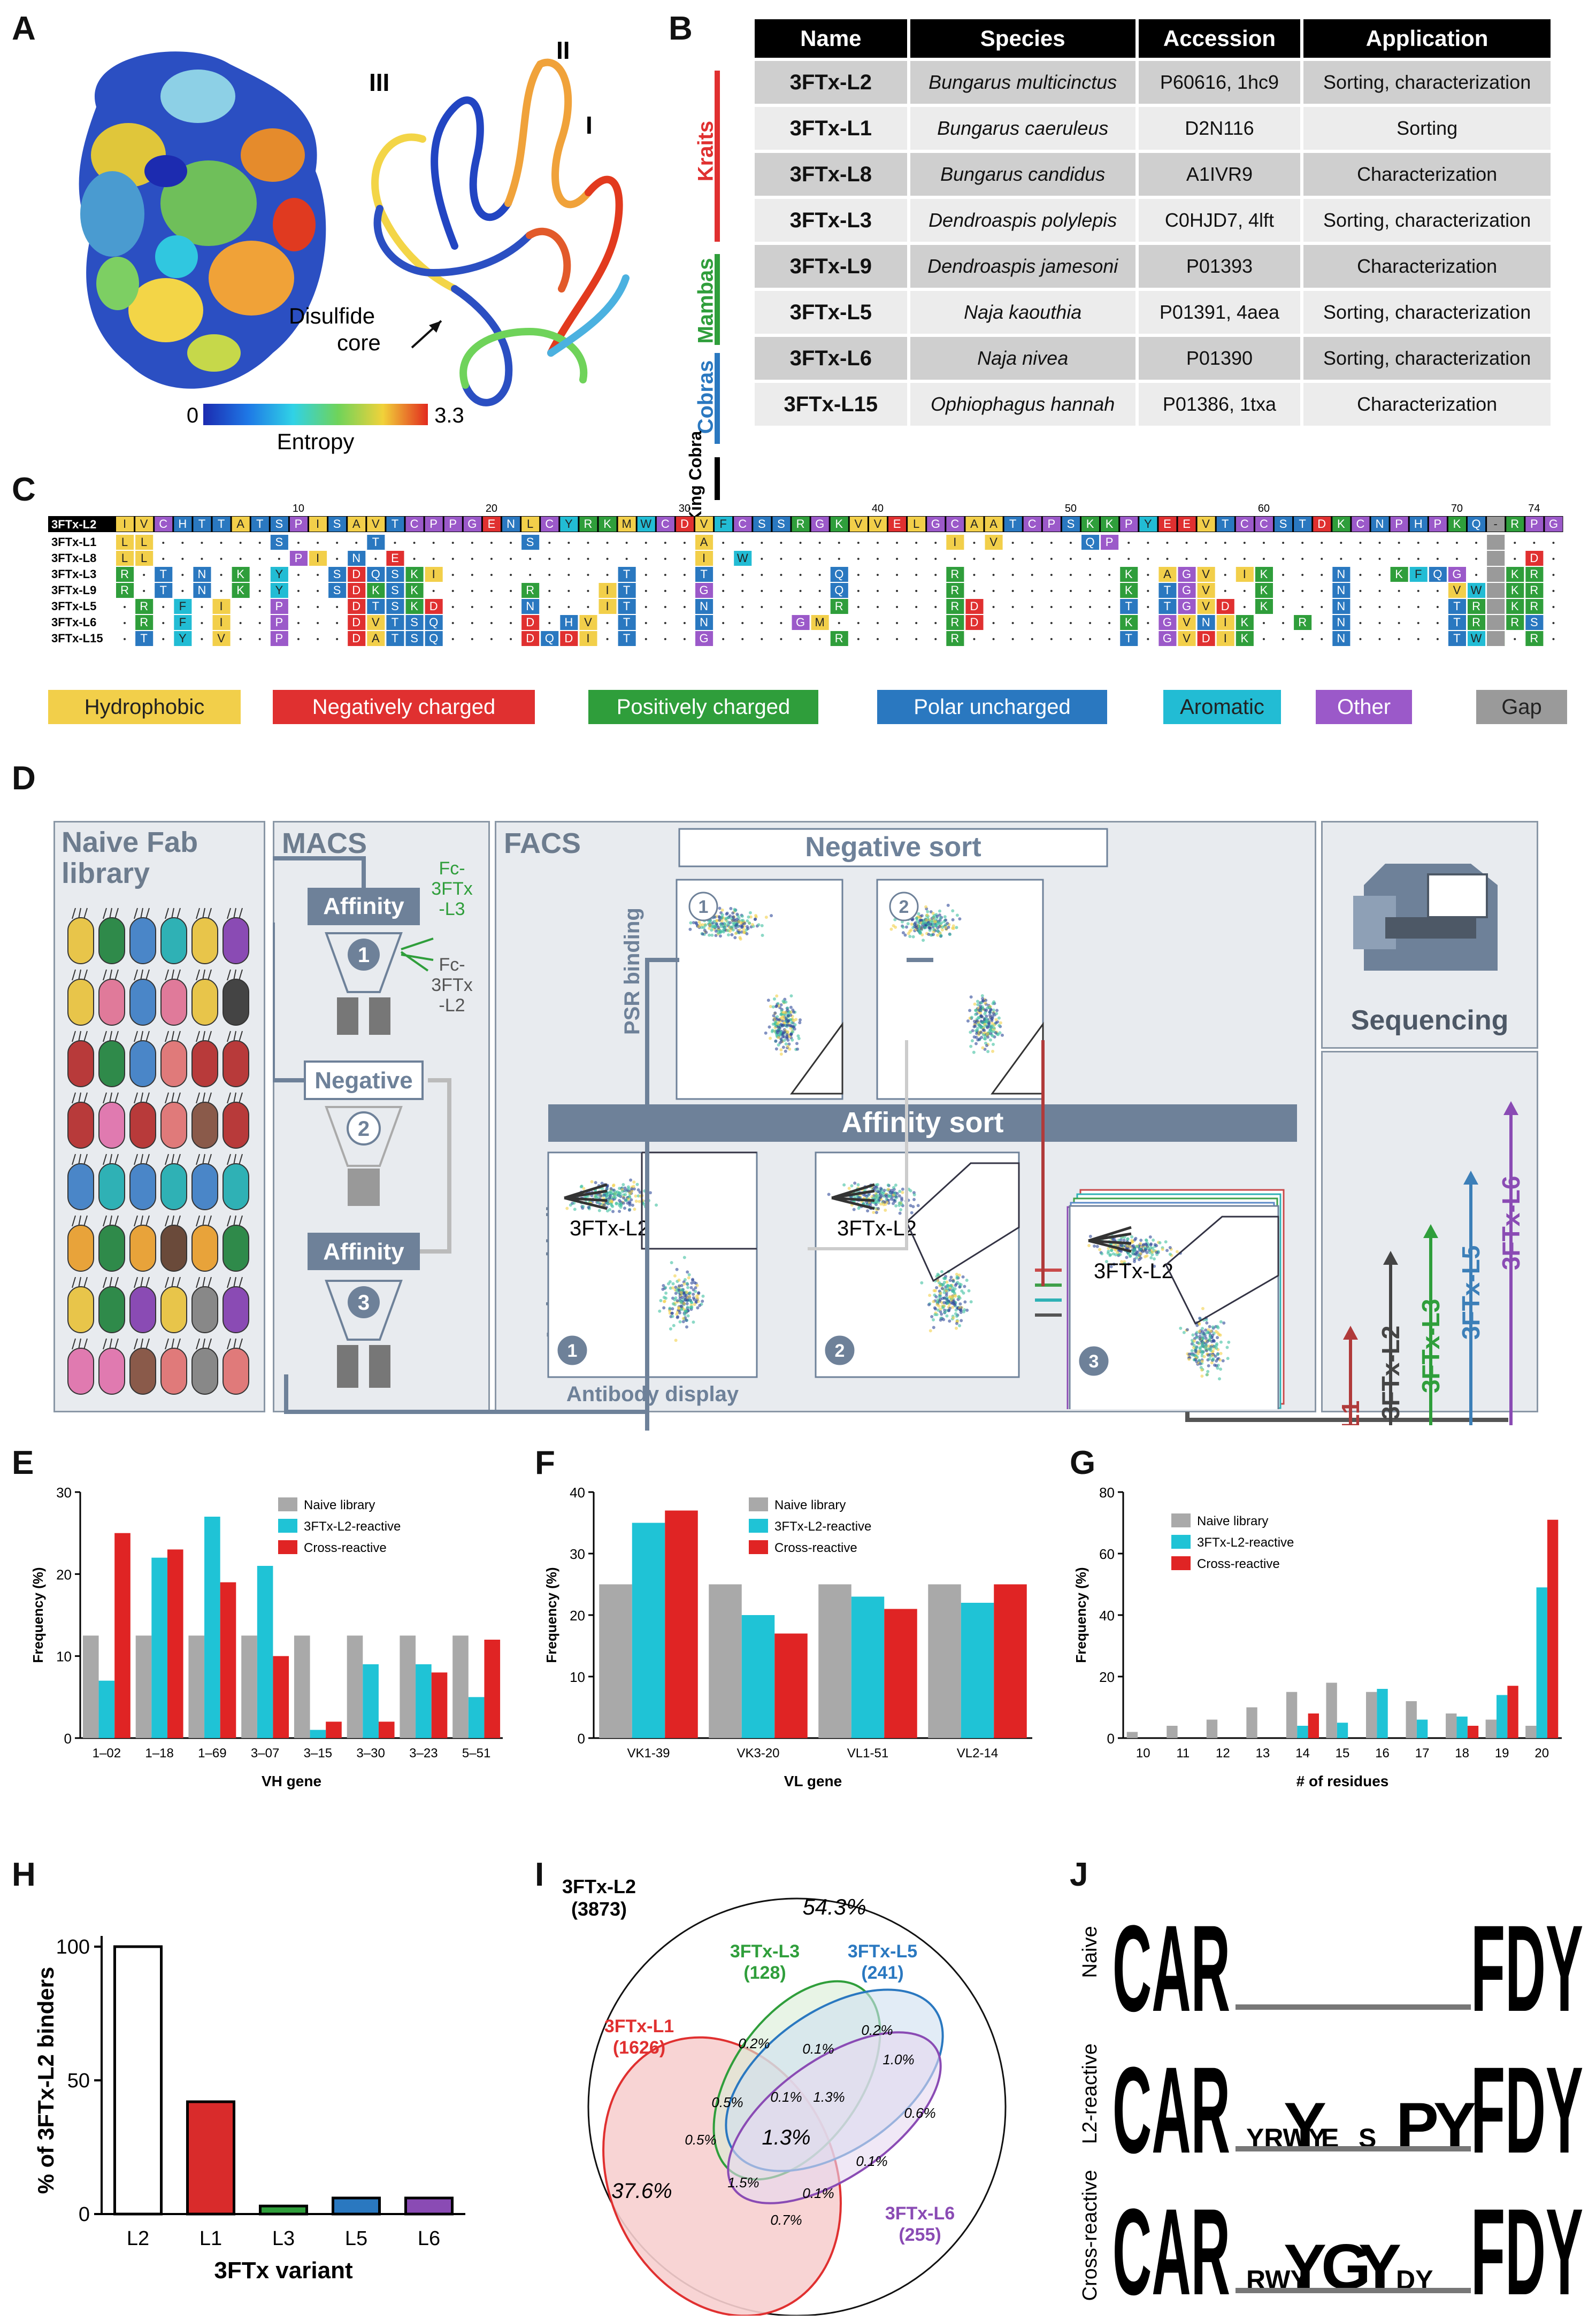  I want to click on sequencer-icon, so click(1425, 917).